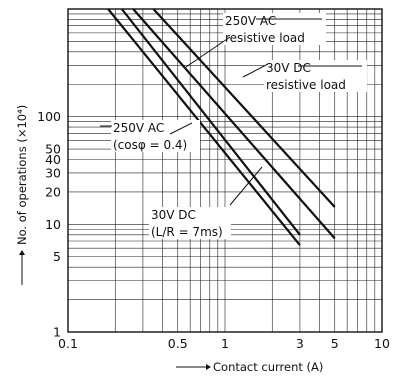 This screenshot has height=376, width=395. Describe the element at coordinates (53, 159) in the screenshot. I see `y-tick-label: 40` at that location.